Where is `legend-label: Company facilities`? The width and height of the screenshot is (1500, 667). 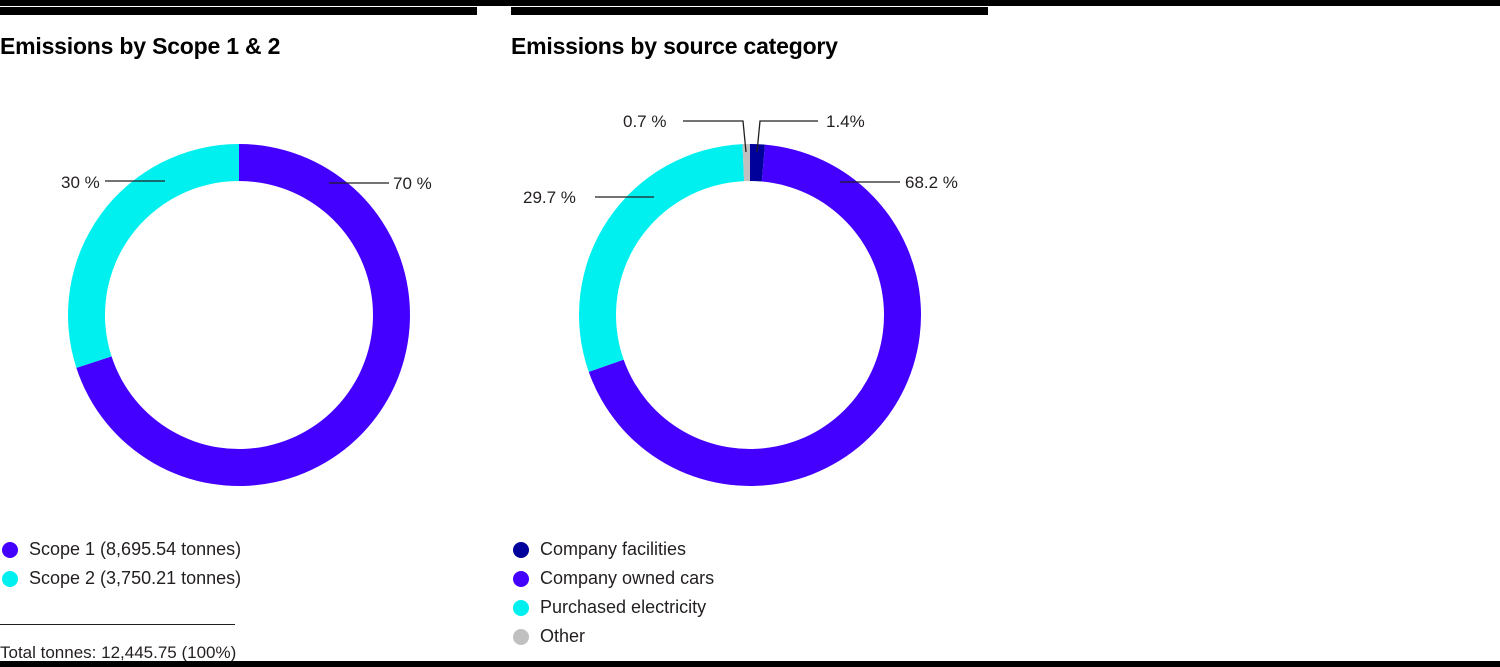
legend-label: Company facilities is located at coordinates (613, 549).